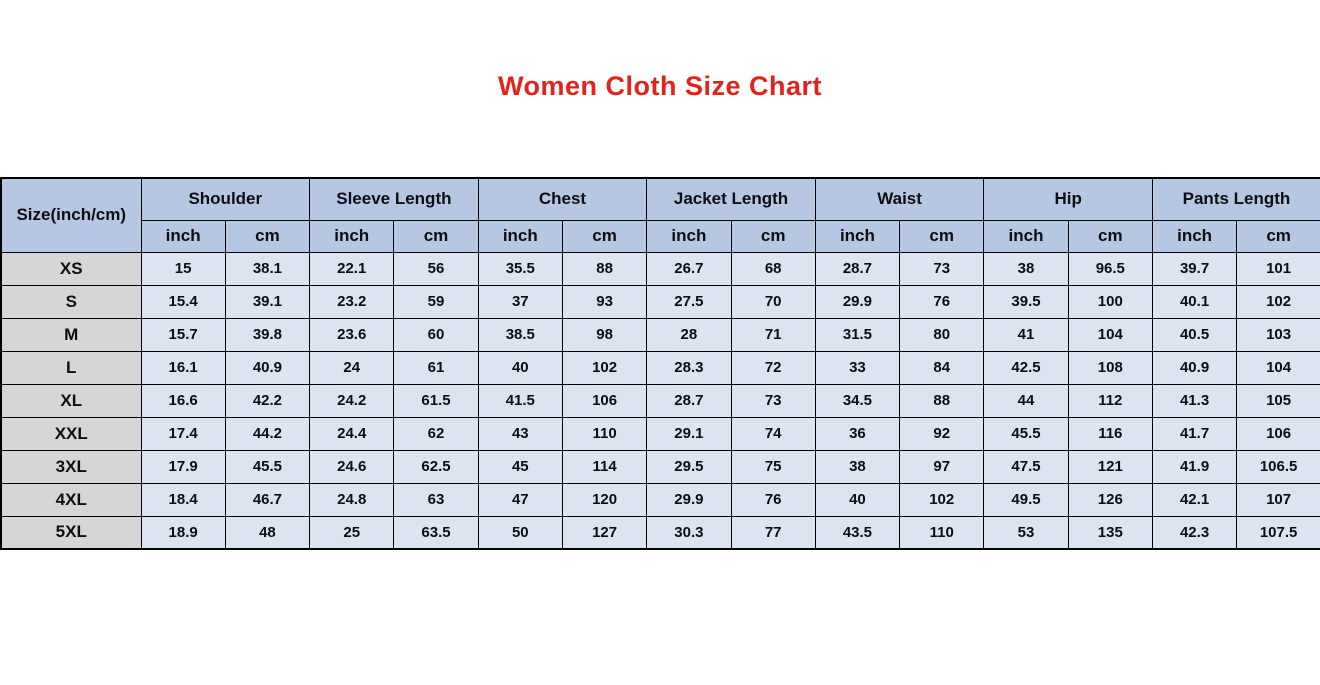 The height and width of the screenshot is (685, 1320). I want to click on group-header-hip: Hip, so click(1068, 199).